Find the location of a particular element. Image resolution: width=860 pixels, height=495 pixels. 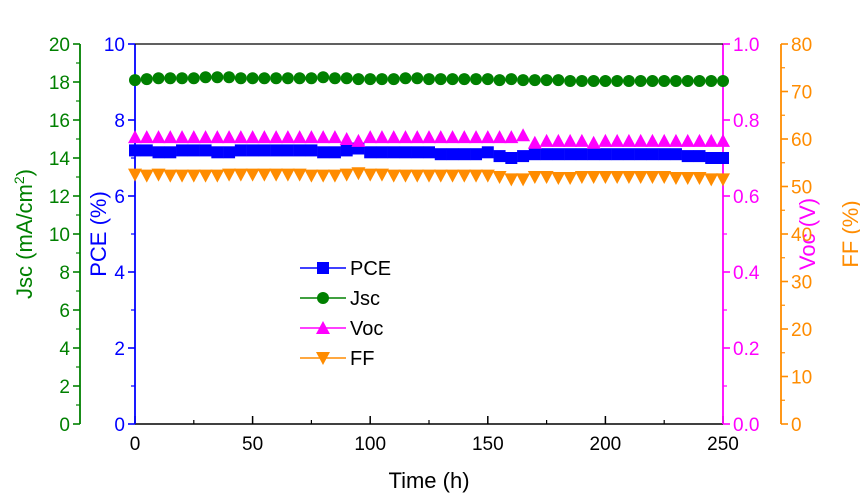

pce-tick-label: 6 is located at coordinates (119, 197).